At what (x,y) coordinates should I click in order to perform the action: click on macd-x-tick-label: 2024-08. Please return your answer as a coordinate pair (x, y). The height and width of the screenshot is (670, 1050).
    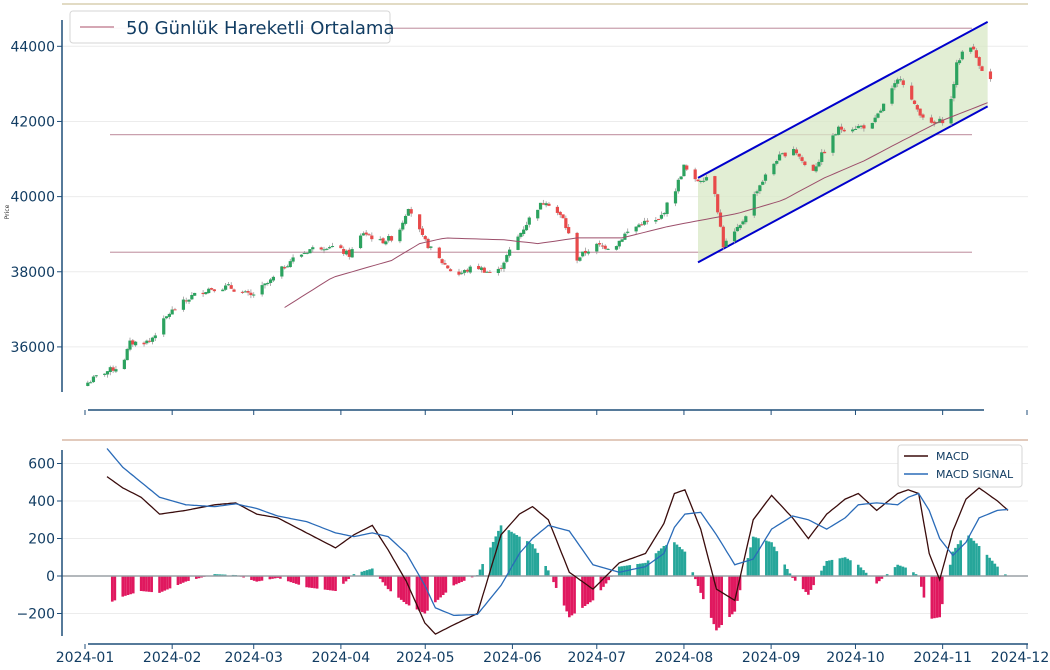
    Looking at the image, I should click on (684, 658).